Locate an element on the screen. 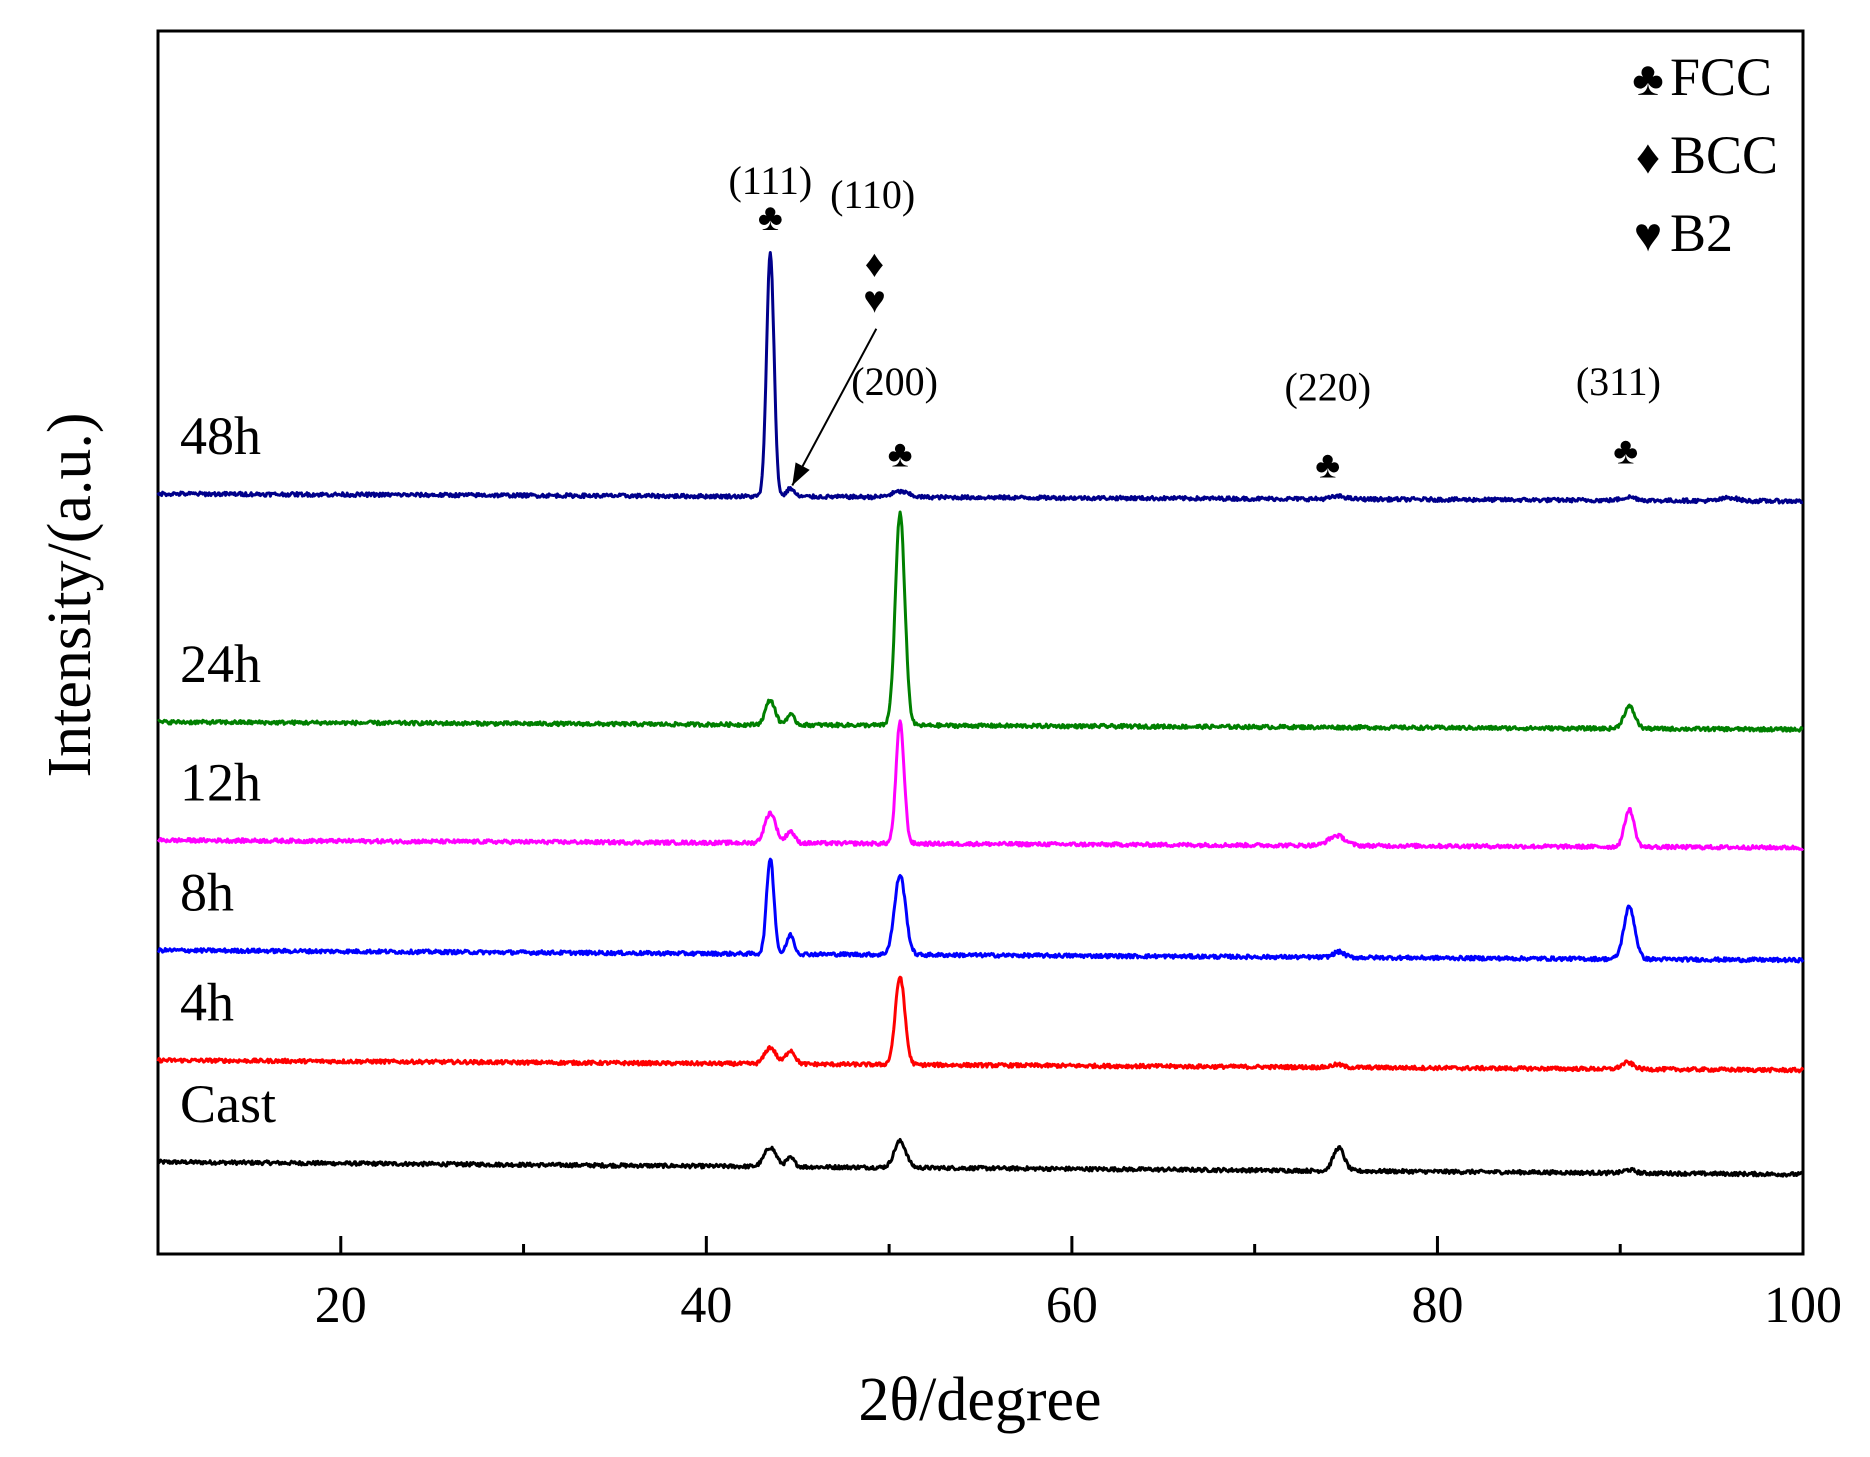  plane-index-label: (220) is located at coordinates (1327, 386).